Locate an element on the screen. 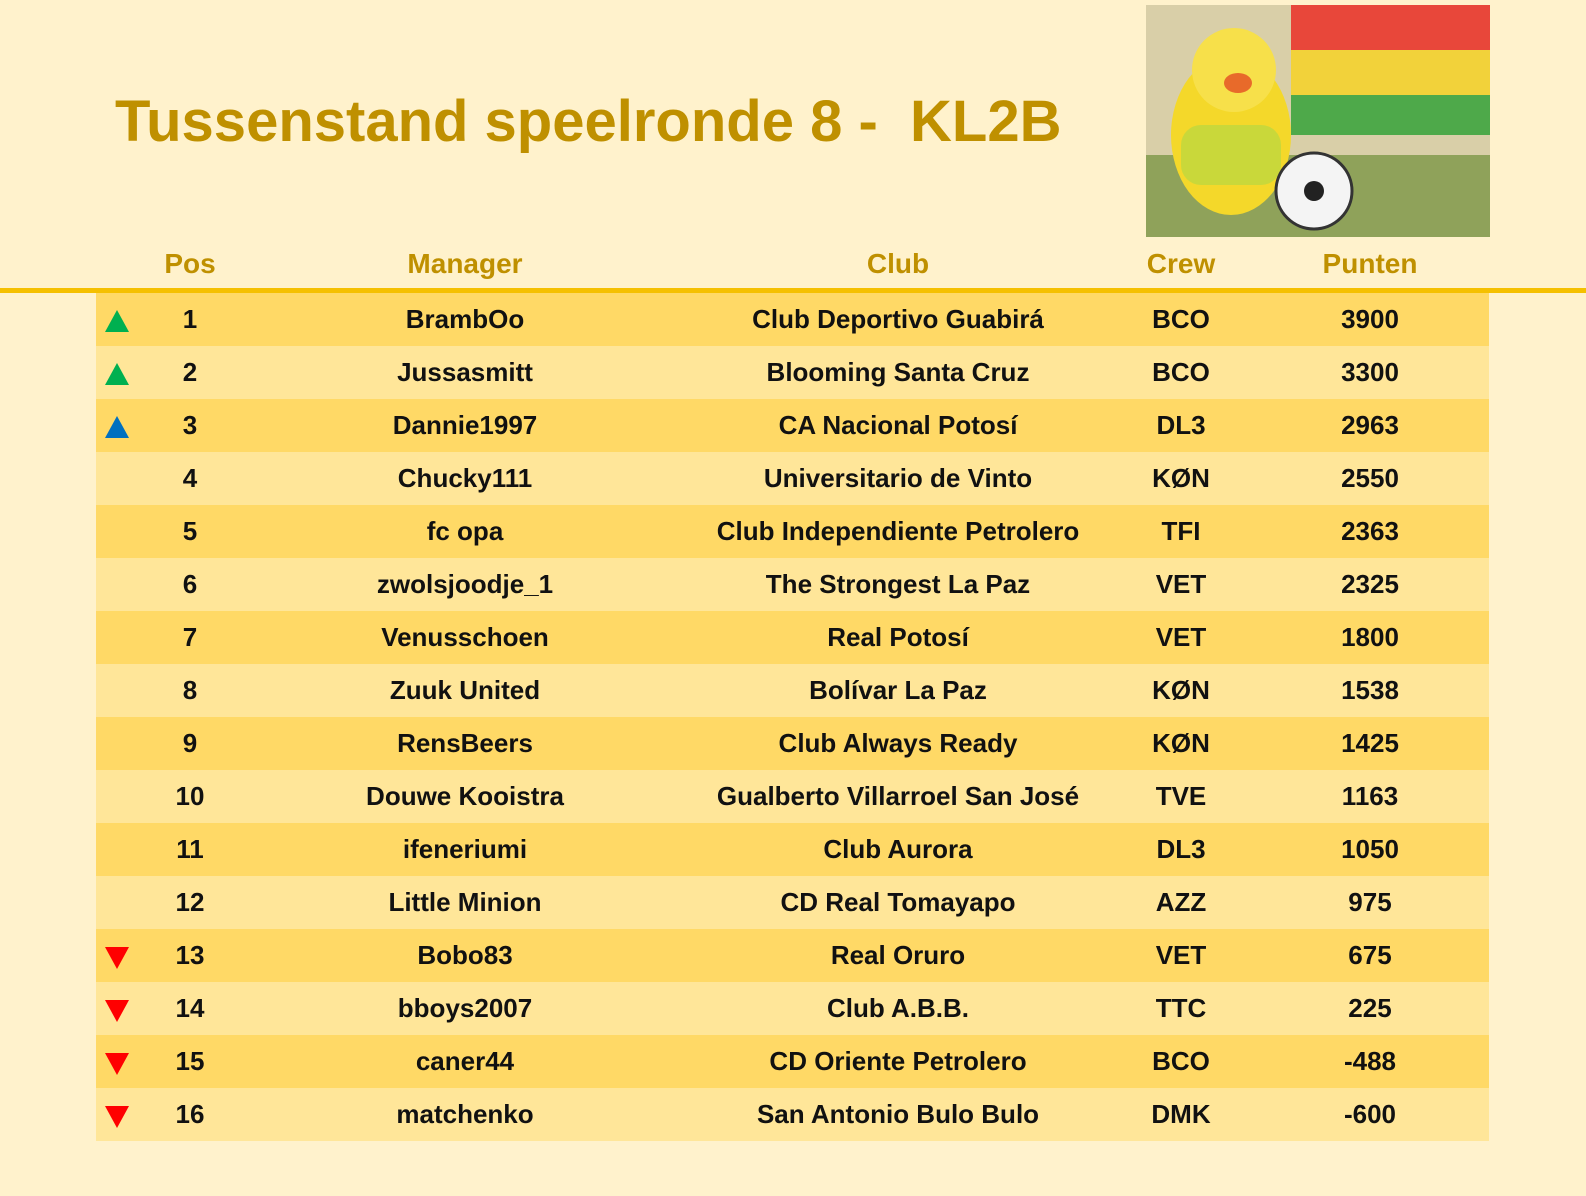 The image size is (1586, 1196). table-row: 16 matchenko San Antonio Bulo Bulo DMK -600 is located at coordinates (792, 1114).